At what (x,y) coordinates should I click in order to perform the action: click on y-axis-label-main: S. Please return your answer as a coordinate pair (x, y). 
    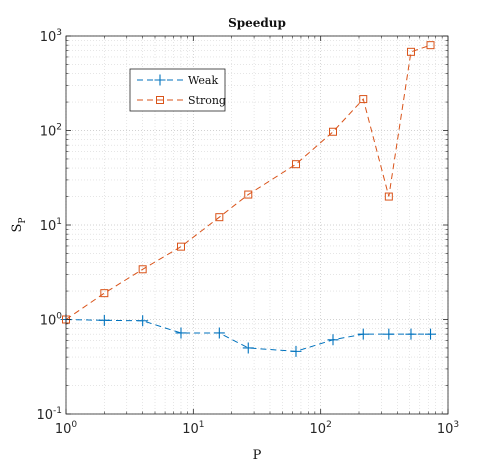
    Looking at the image, I should click on (17, 228).